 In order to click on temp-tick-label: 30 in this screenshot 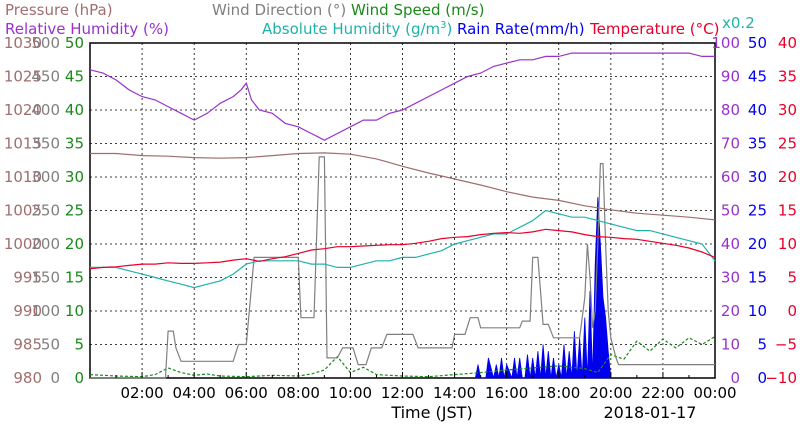, I will do `click(787, 110)`.